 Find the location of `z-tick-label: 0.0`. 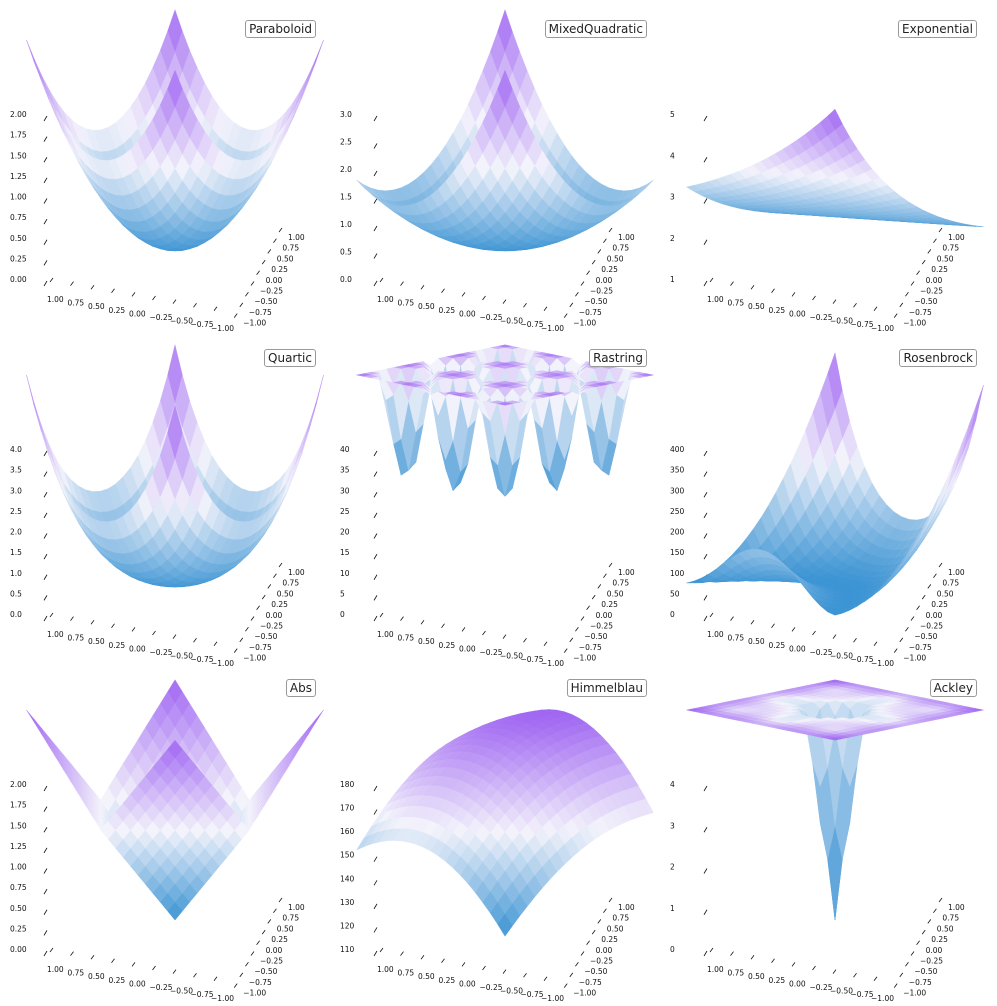

z-tick-label: 0.0 is located at coordinates (16, 614).